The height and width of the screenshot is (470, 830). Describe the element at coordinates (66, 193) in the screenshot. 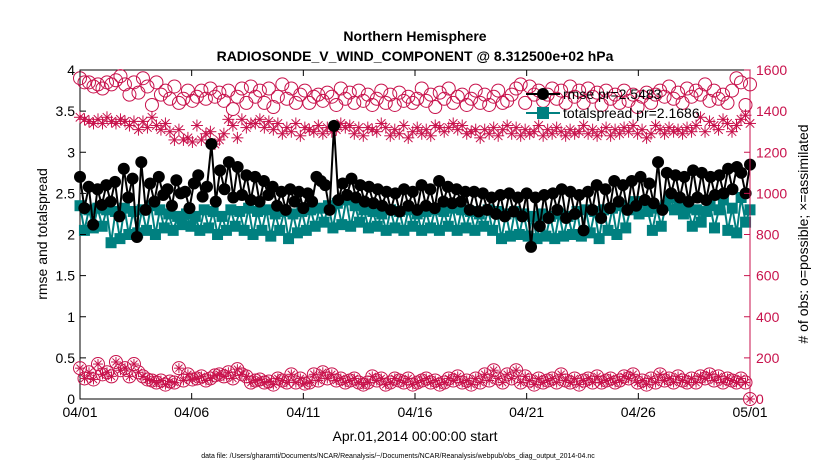

I see `y-left-tick-label: 2.5` at that location.